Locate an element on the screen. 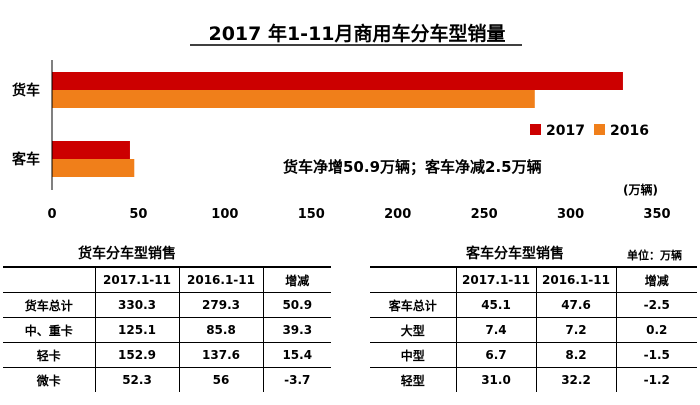  table-cell: 39.3 is located at coordinates (296, 330).